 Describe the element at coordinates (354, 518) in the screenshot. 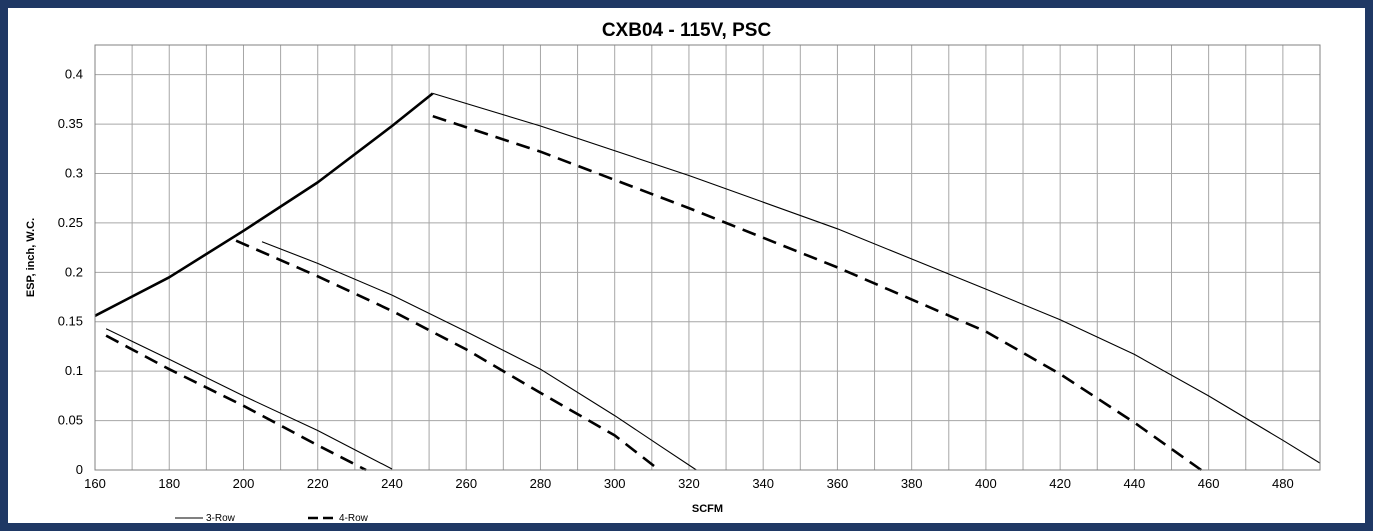

I see `legend-label-4-row: 4-Row` at that location.